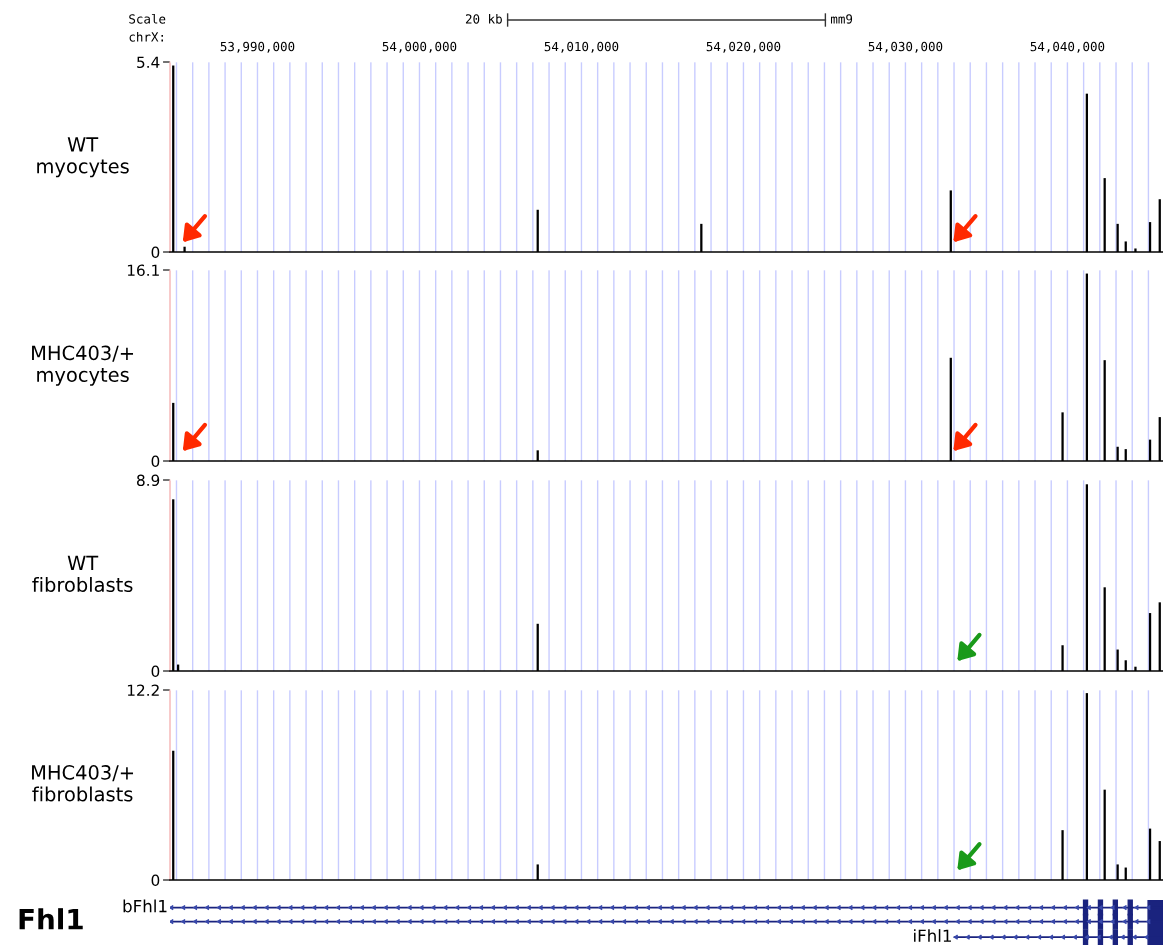 The image size is (1163, 949). I want to click on y-tick-label: 8.9, so click(148, 480).